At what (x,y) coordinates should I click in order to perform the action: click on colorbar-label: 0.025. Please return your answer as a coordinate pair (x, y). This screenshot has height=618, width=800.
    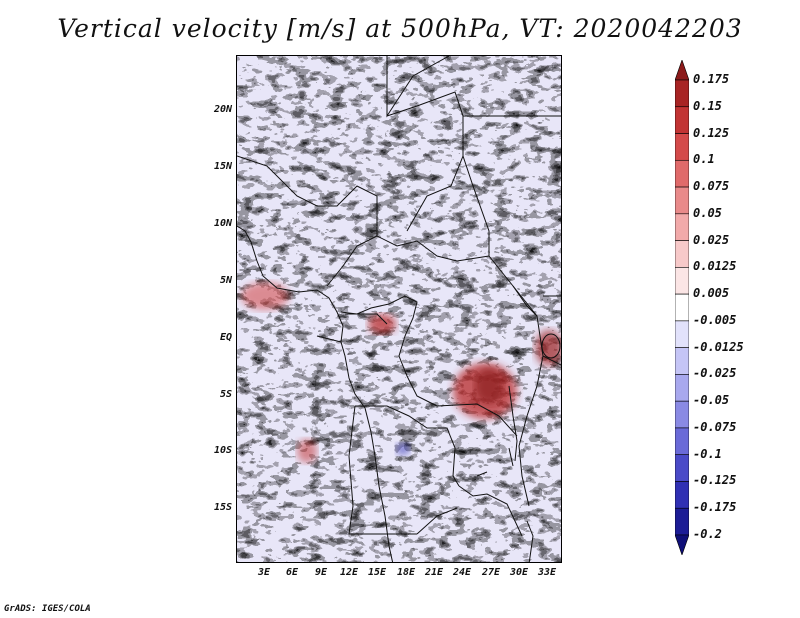
    Looking at the image, I should click on (711, 239).